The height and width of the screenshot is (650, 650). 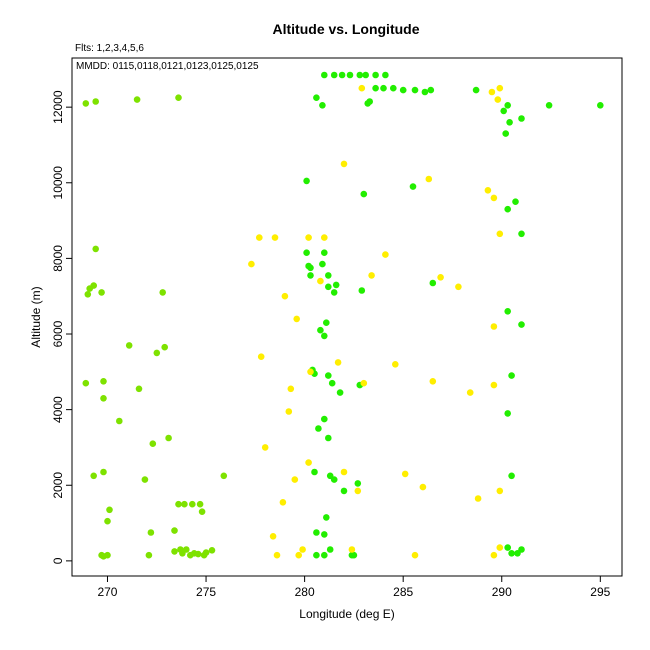 What do you see at coordinates (354, 587) in the screenshot?
I see `x-axis: 270 275 280 285 290 295` at bounding box center [354, 587].